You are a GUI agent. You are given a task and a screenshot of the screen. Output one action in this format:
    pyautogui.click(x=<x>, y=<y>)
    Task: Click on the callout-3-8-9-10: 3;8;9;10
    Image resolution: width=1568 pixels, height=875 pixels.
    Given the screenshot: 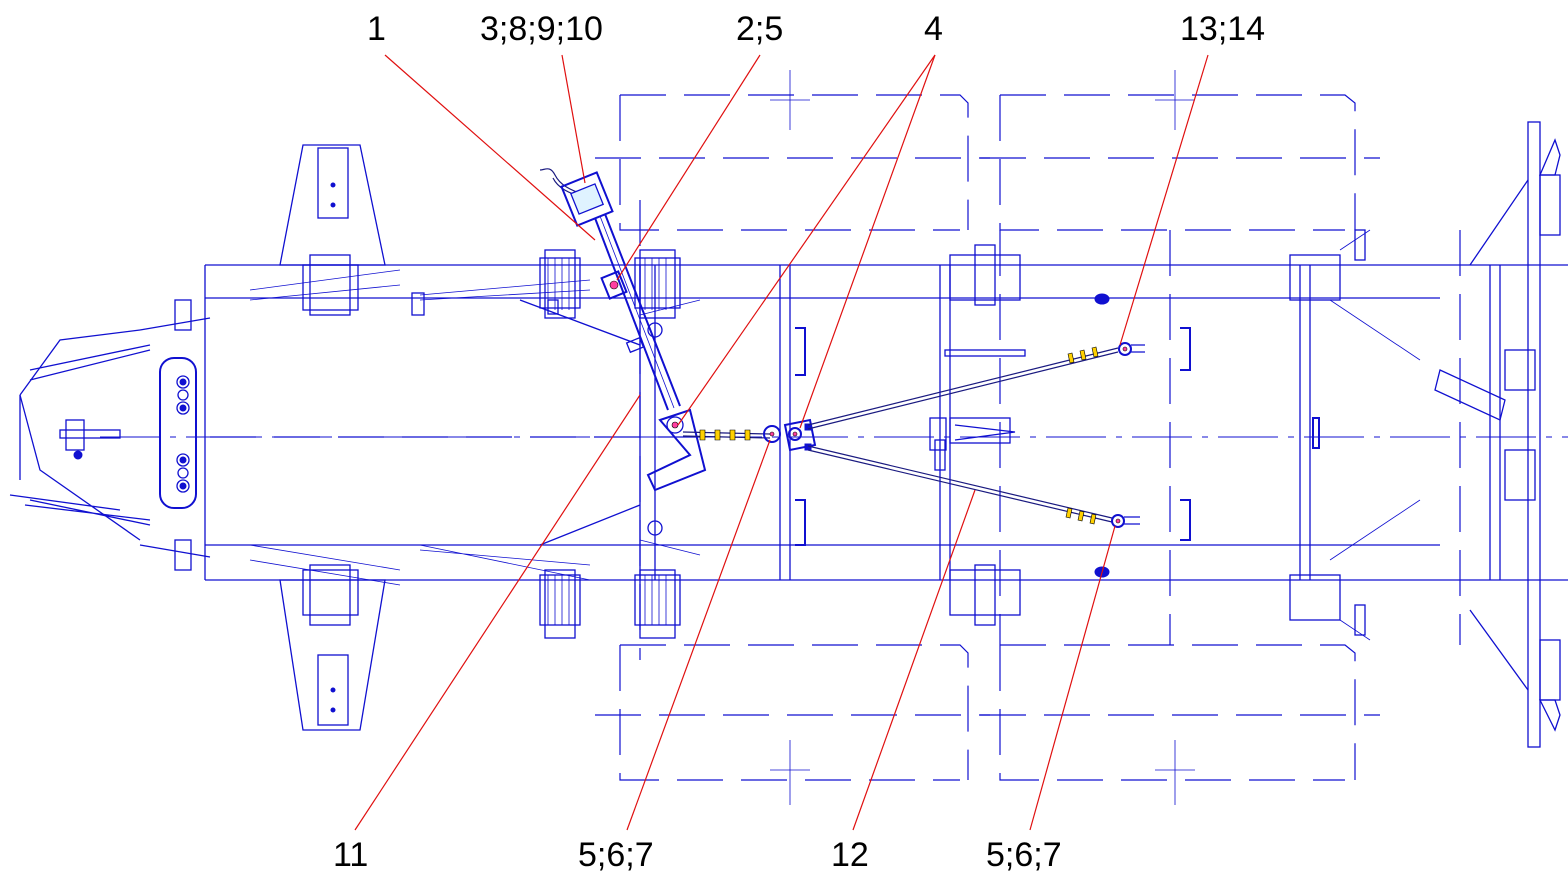 What is the action you would take?
    pyautogui.click(x=541, y=29)
    